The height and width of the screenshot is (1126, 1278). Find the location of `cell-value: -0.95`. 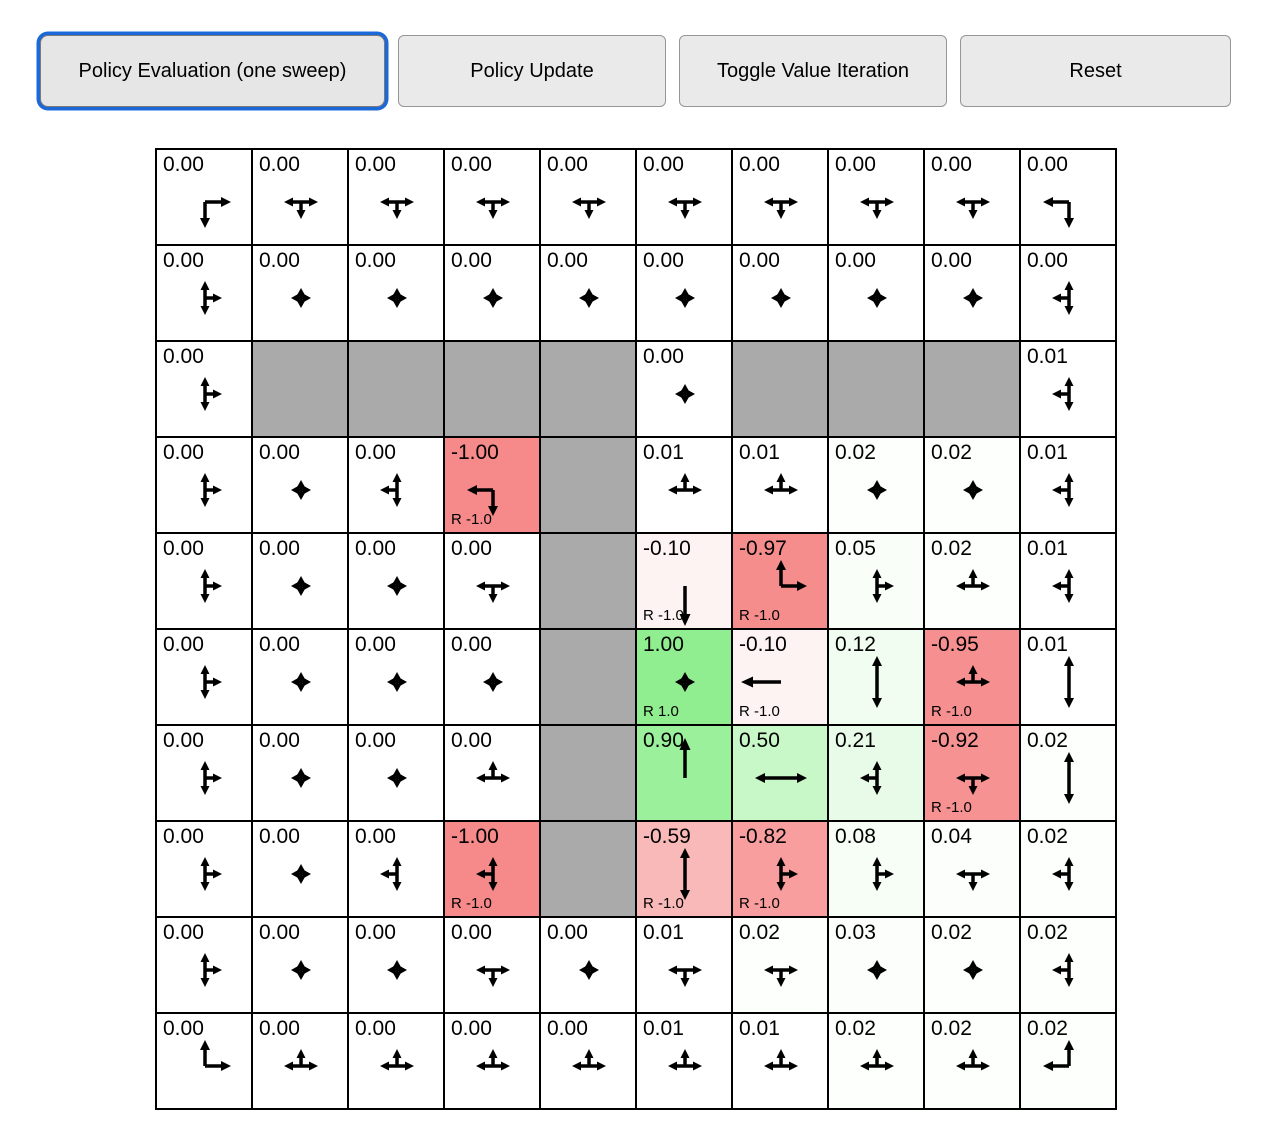

cell-value: -0.95 is located at coordinates (955, 644).